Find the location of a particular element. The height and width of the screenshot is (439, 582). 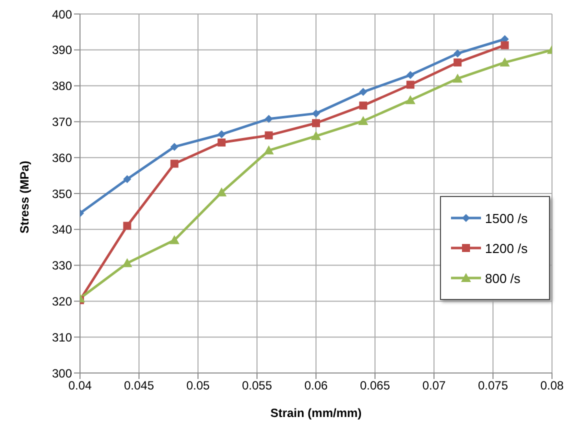

x-axis-title: Strain (mm/mm) is located at coordinates (316, 413).